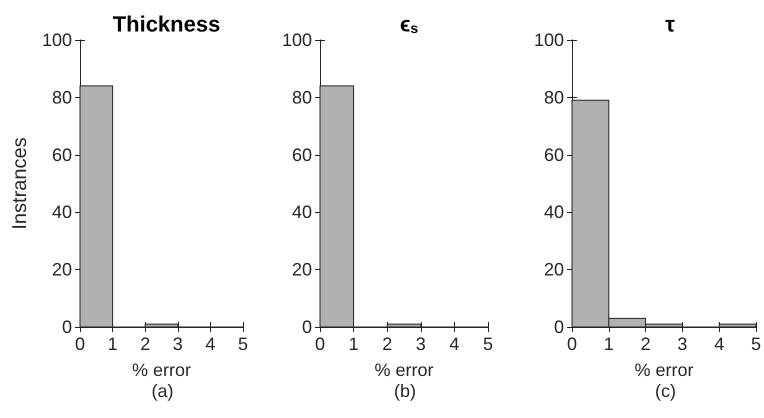 The height and width of the screenshot is (418, 764). Describe the element at coordinates (20, 183) in the screenshot. I see `y-axis-title: Instrances` at that location.